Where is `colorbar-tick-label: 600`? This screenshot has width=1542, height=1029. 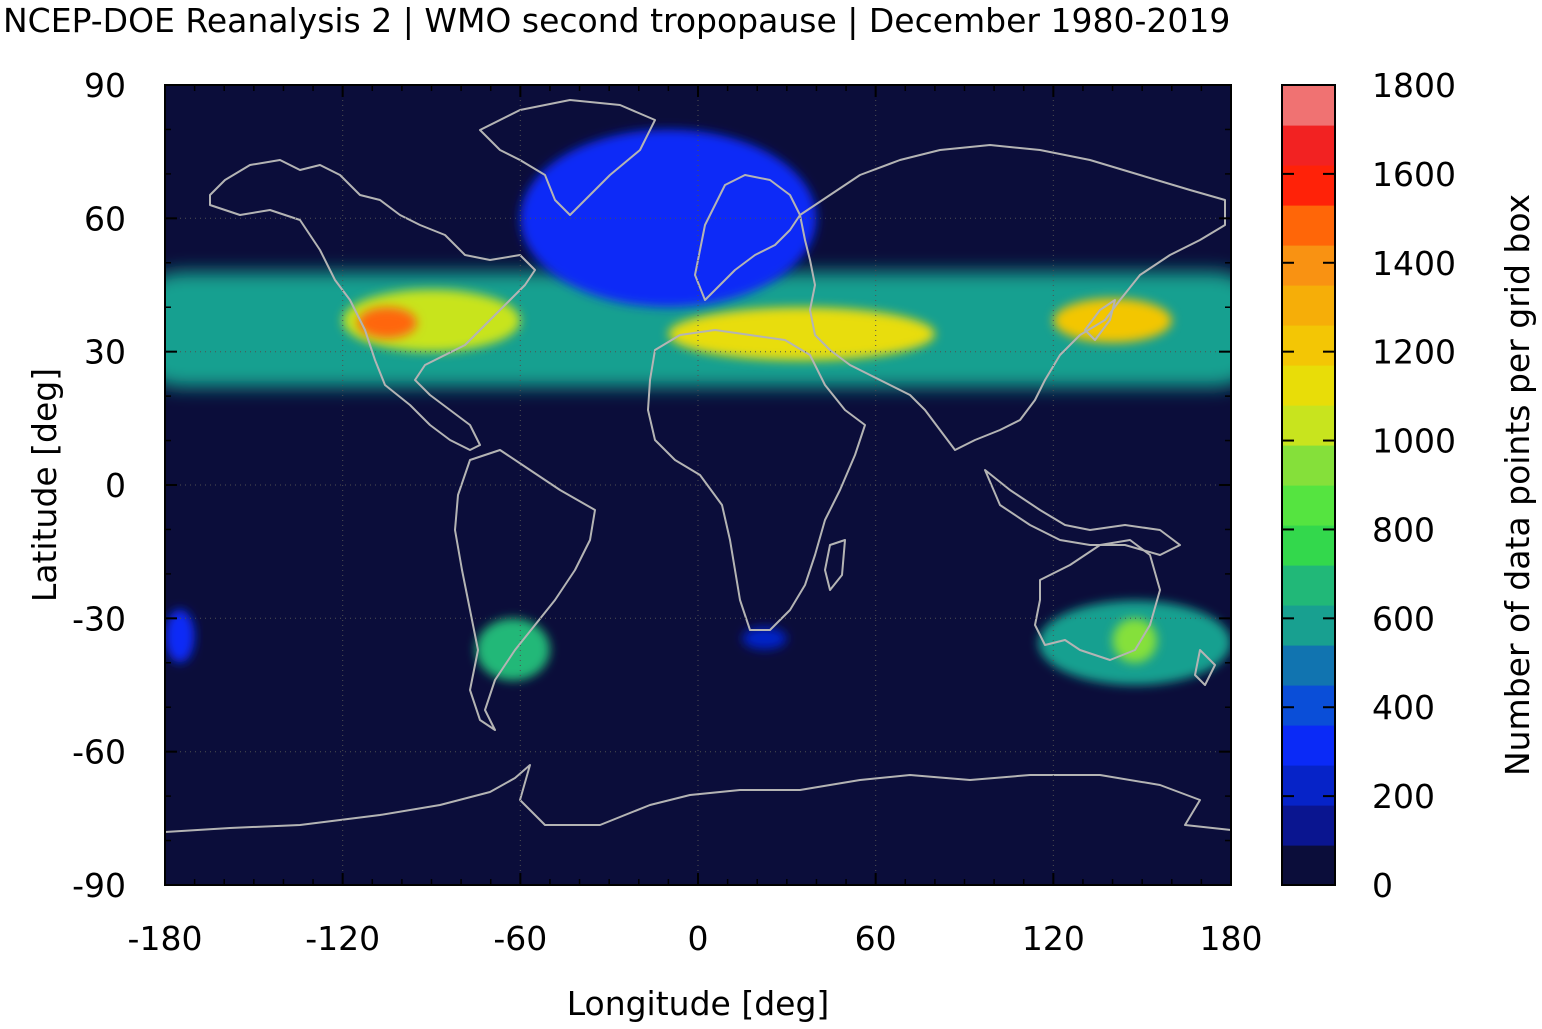 colorbar-tick-label: 600 is located at coordinates (1403, 618).